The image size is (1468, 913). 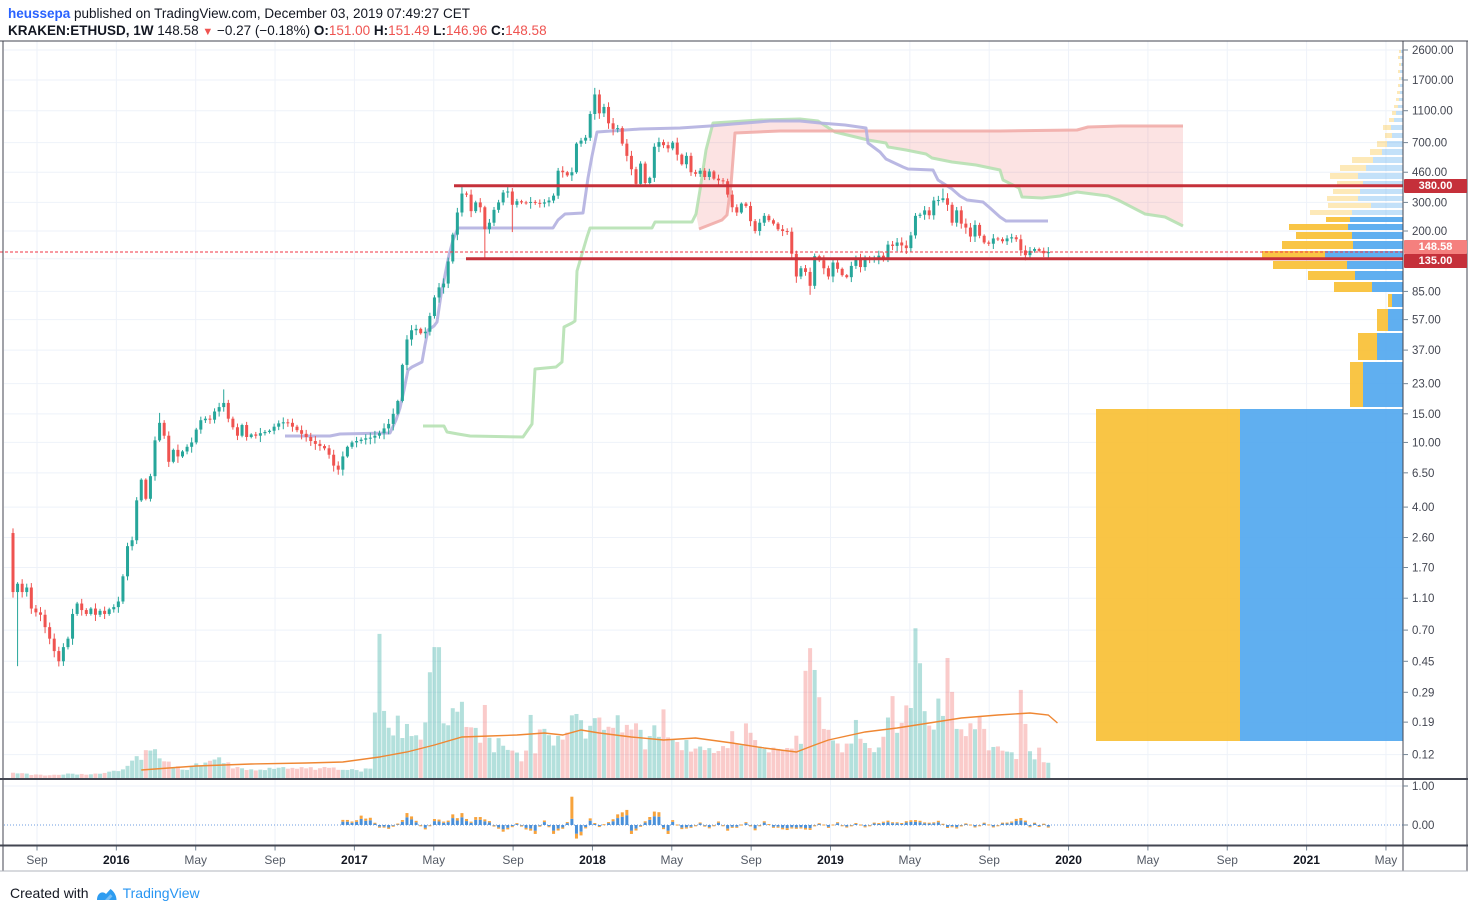 What do you see at coordinates (1399, 71) in the screenshot?
I see `volume-profile-sell` at bounding box center [1399, 71].